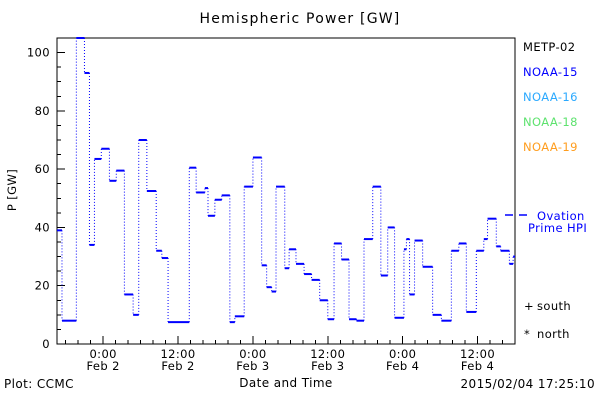 The width and height of the screenshot is (600, 400). Describe the element at coordinates (61, 191) in the screenshot. I see `y-axis-ticks` at that location.